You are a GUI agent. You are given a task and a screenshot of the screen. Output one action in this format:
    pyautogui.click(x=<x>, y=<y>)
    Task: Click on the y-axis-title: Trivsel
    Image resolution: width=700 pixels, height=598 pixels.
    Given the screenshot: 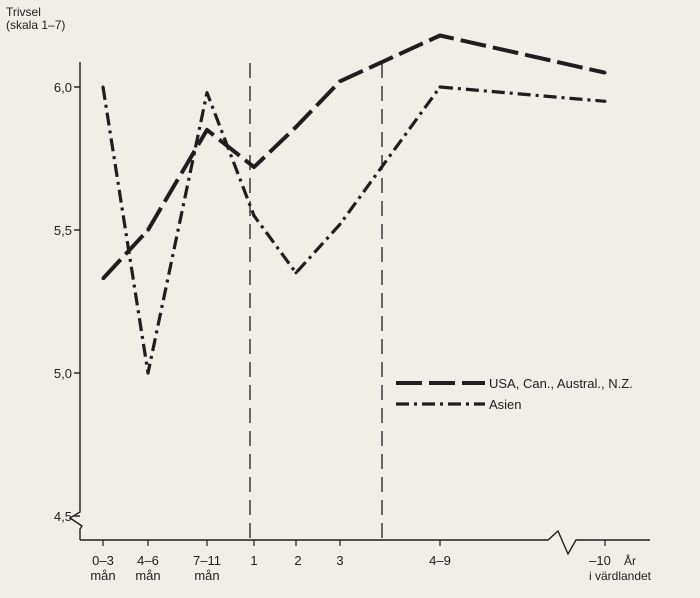 What is the action you would take?
    pyautogui.click(x=23, y=12)
    